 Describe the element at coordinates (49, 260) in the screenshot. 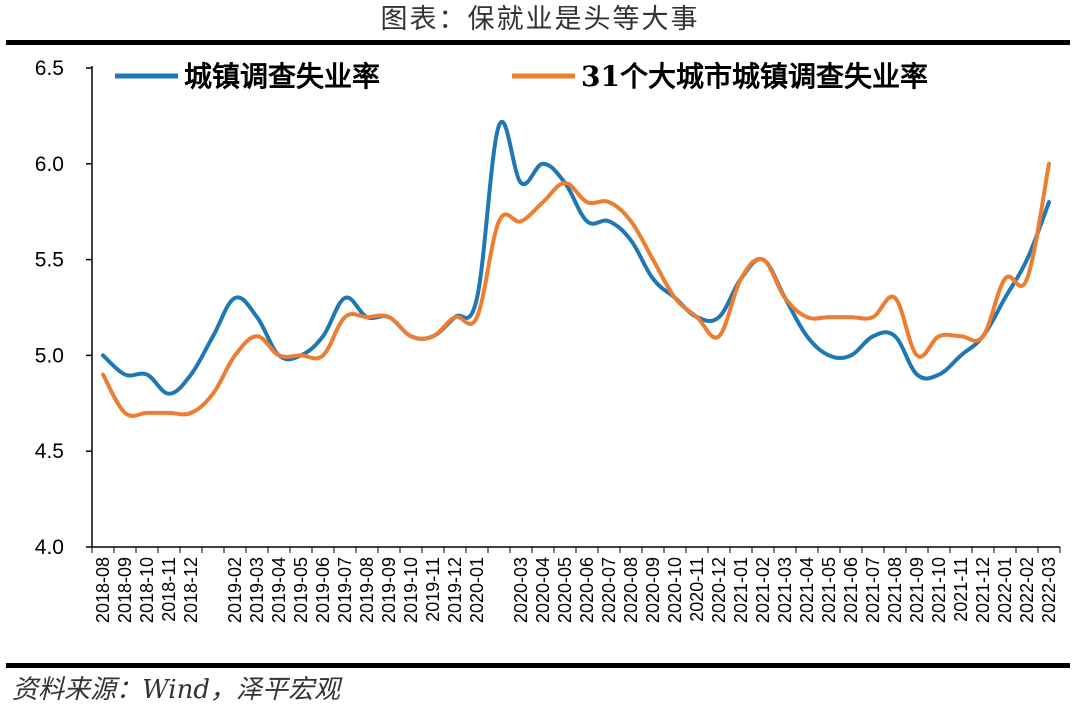

I see `y-tick-label: 5.5` at that location.